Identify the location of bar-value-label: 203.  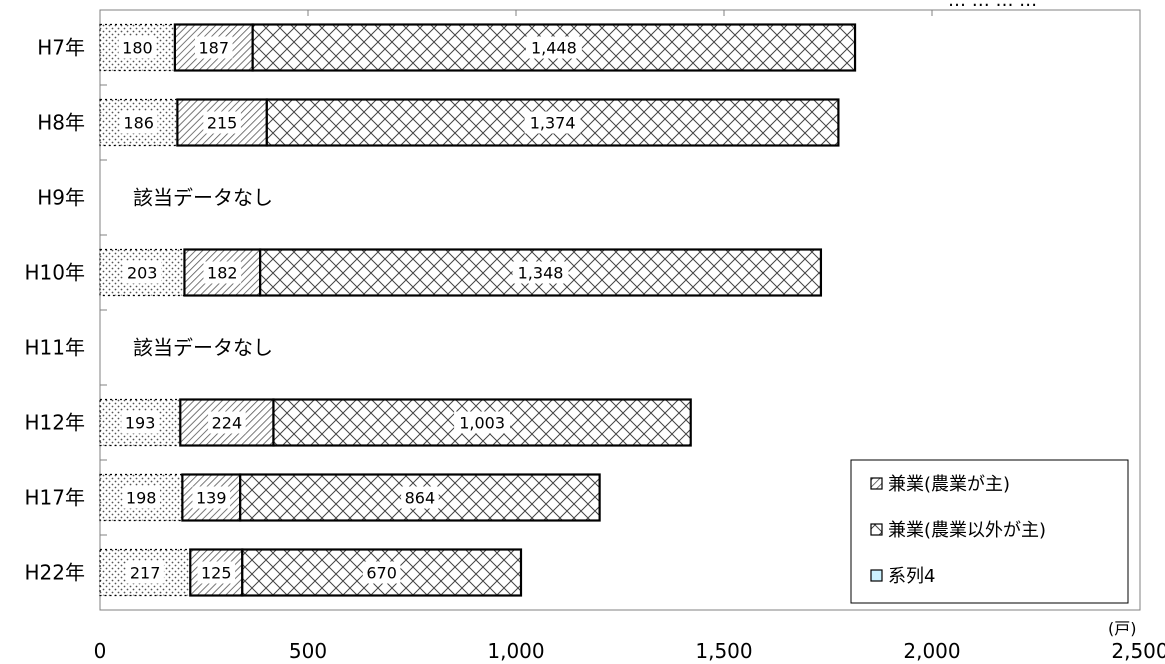
(142, 273).